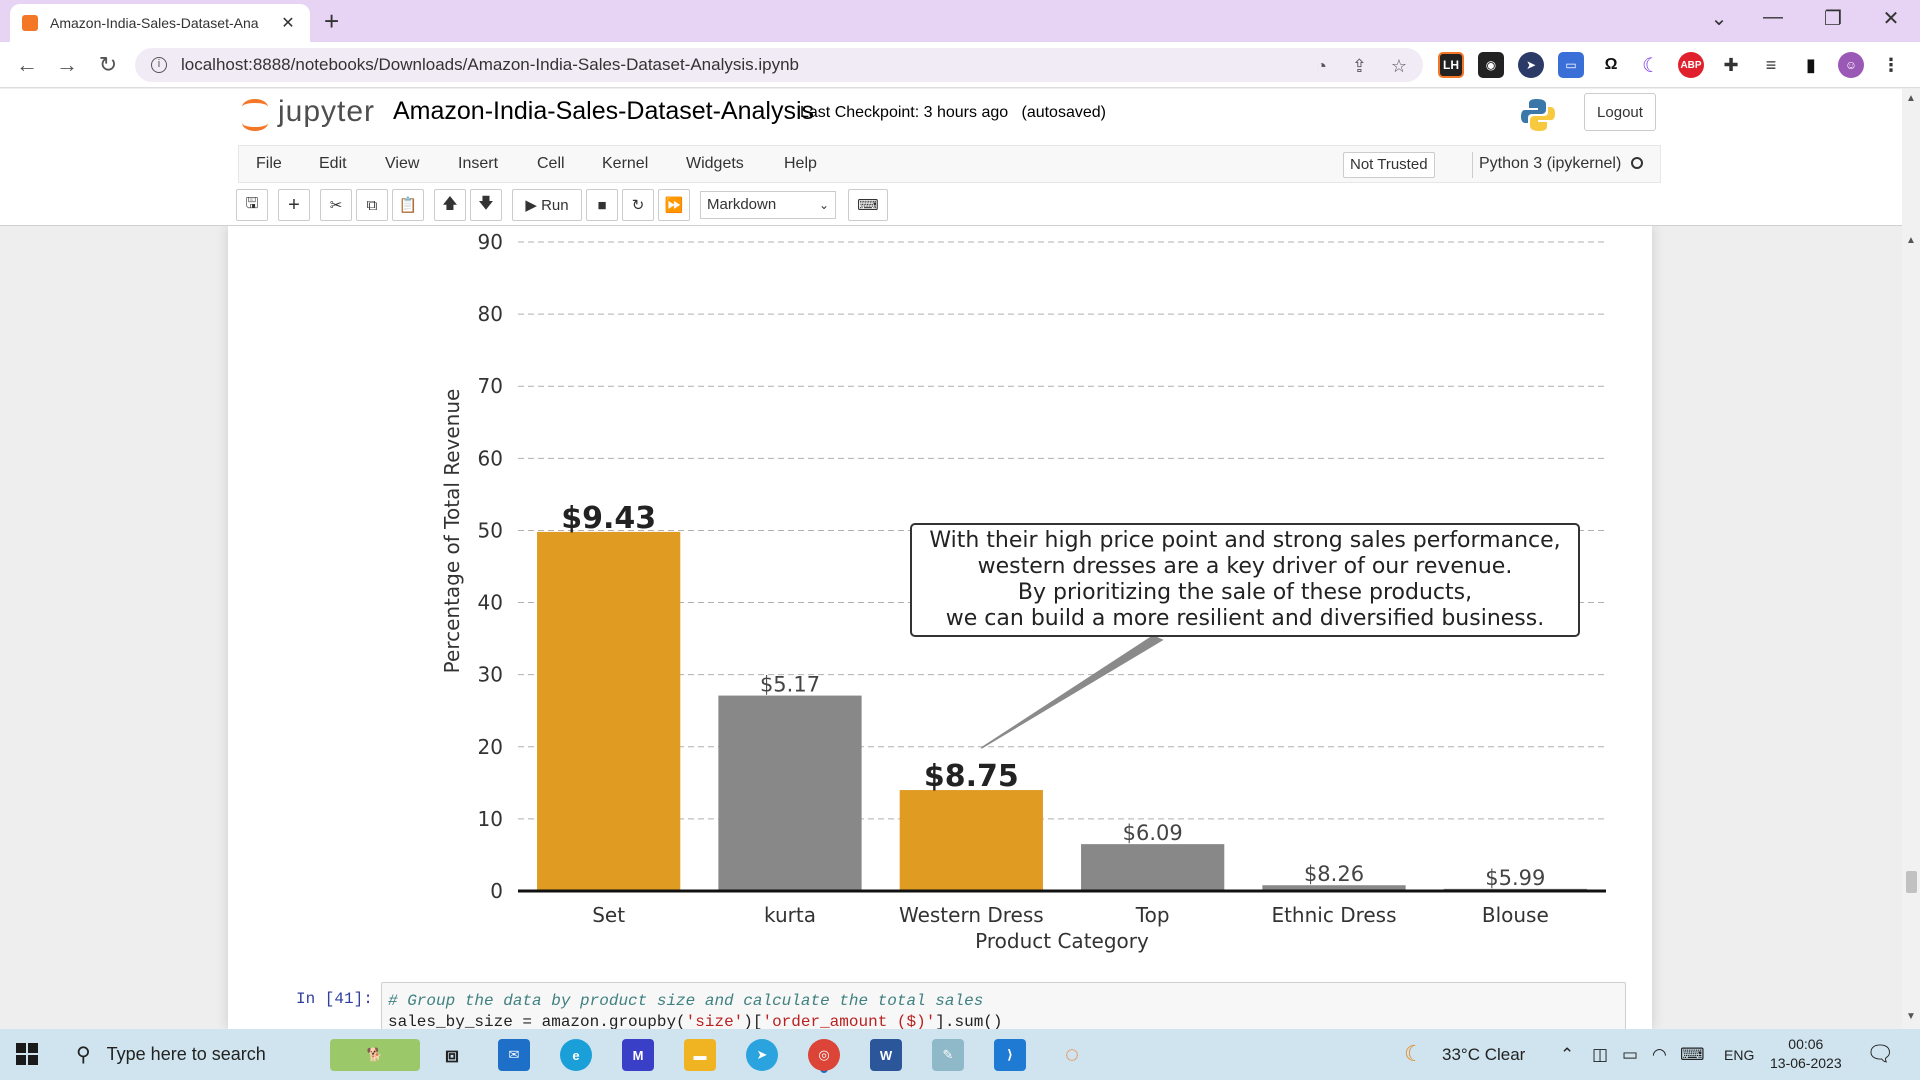 The width and height of the screenshot is (1920, 1080). Describe the element at coordinates (450, 205) in the screenshot. I see `move-up-icon: 🡅` at that location.